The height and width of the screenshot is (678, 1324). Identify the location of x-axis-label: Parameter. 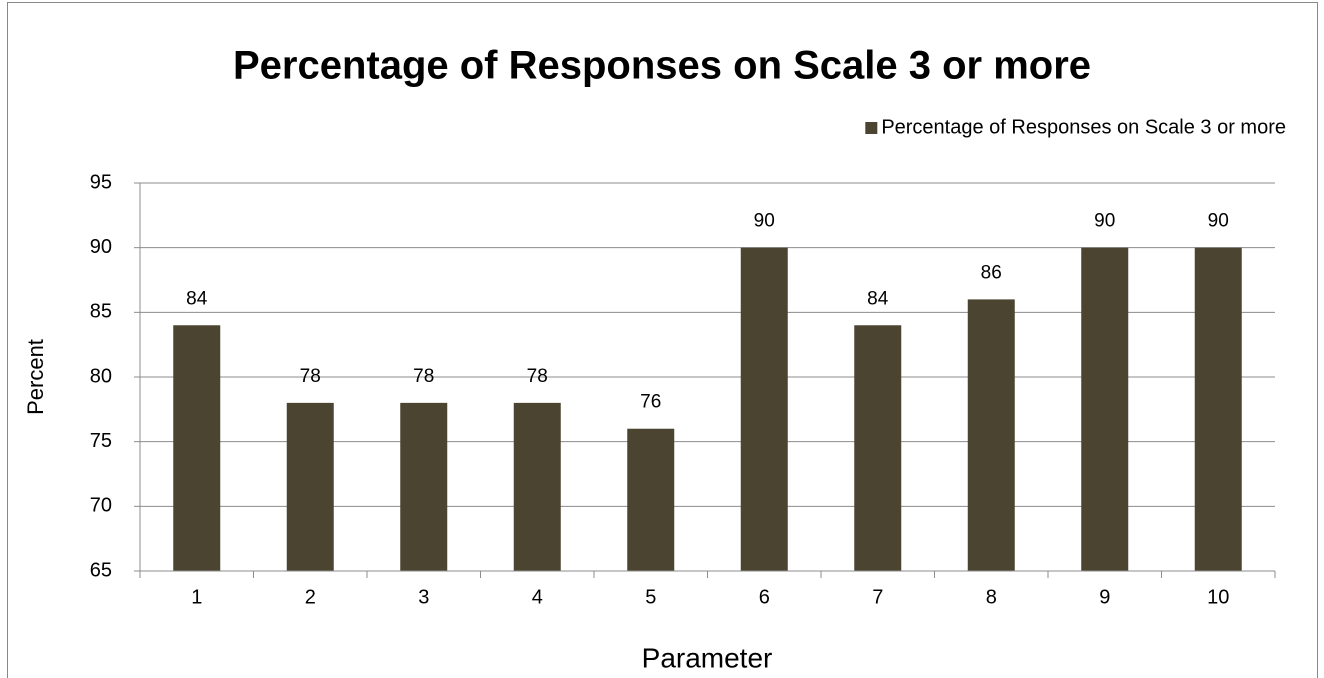
(707, 657).